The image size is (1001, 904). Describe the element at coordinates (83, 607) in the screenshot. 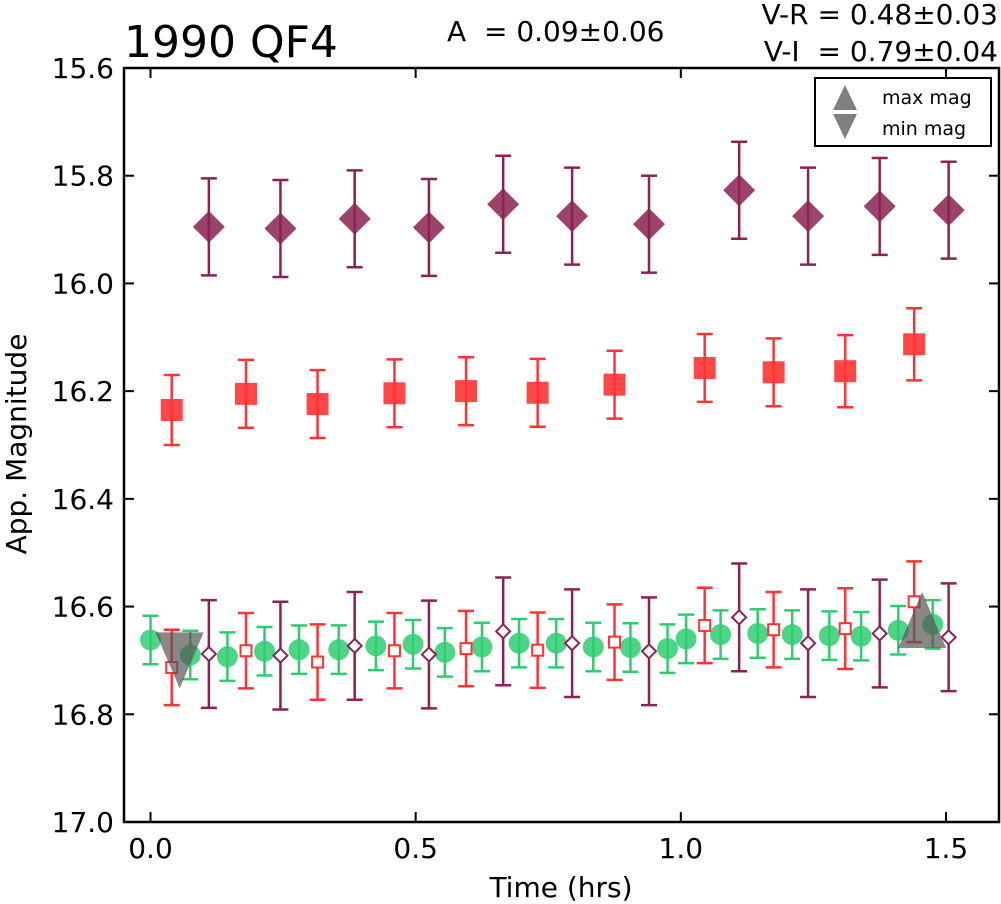

I see `y-tick-label: 16.6` at that location.